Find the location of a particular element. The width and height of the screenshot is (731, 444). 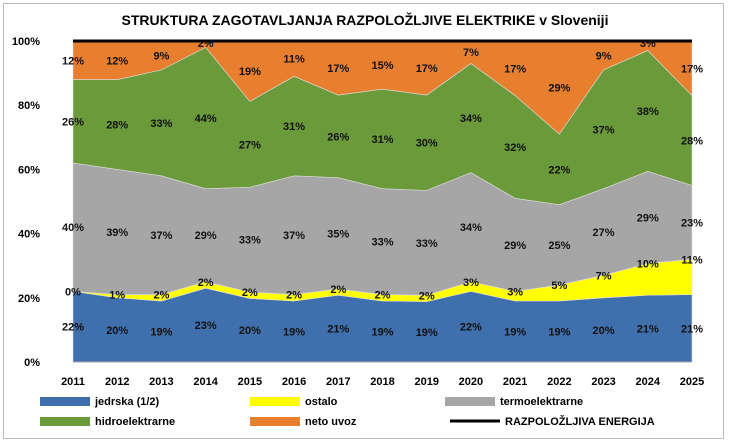

legend-label: ostalo is located at coordinates (321, 402).